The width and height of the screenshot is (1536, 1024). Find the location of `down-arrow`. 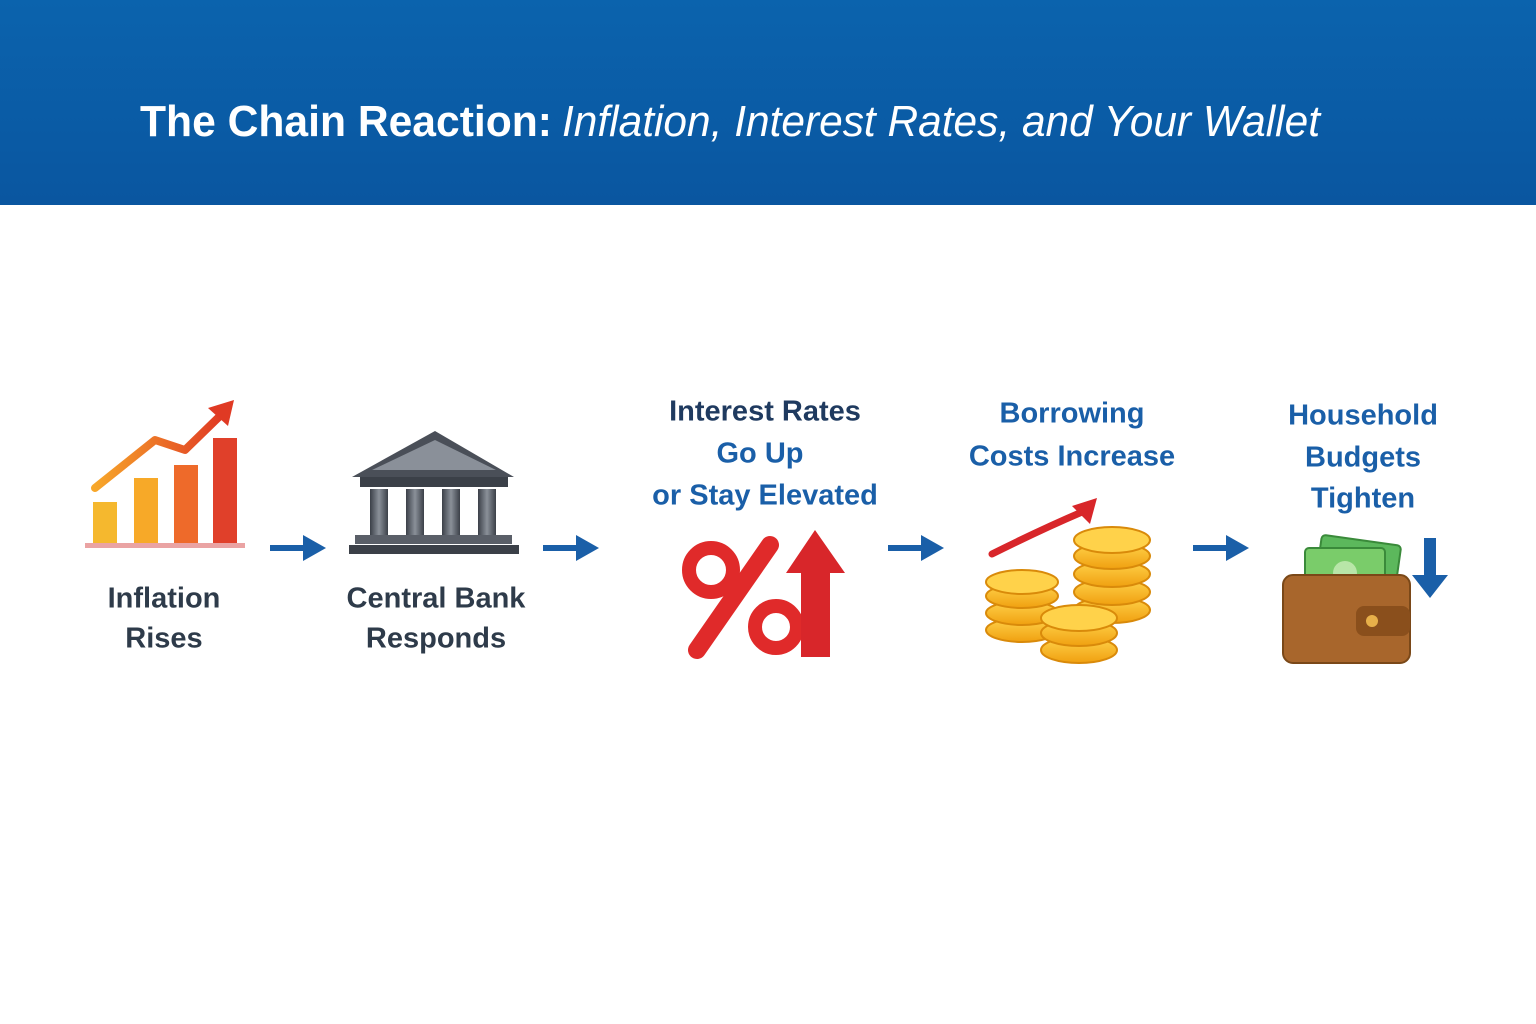

down-arrow is located at coordinates (1430, 568).